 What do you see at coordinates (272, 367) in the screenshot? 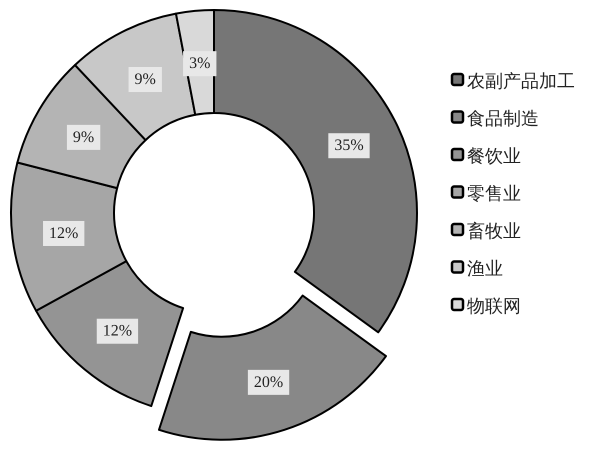
I see `slice: 20%` at bounding box center [272, 367].